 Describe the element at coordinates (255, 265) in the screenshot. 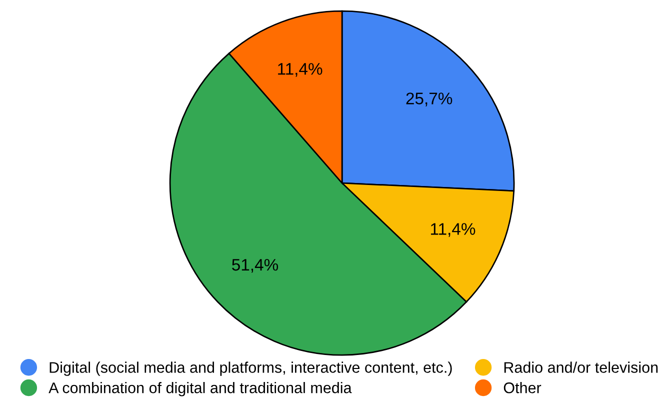

I see `data-label: 51,4%` at that location.